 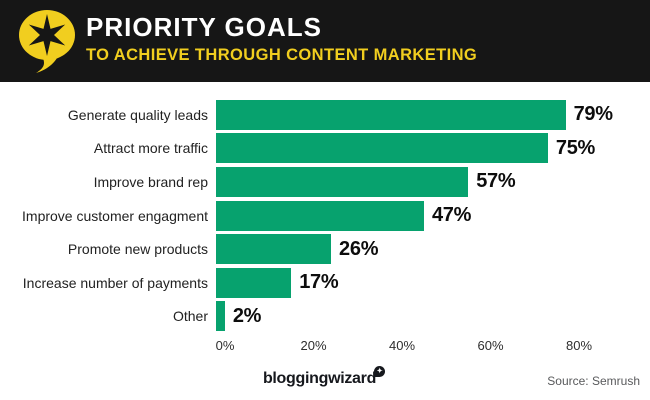 I want to click on value-label: 2%, so click(x=247, y=315).